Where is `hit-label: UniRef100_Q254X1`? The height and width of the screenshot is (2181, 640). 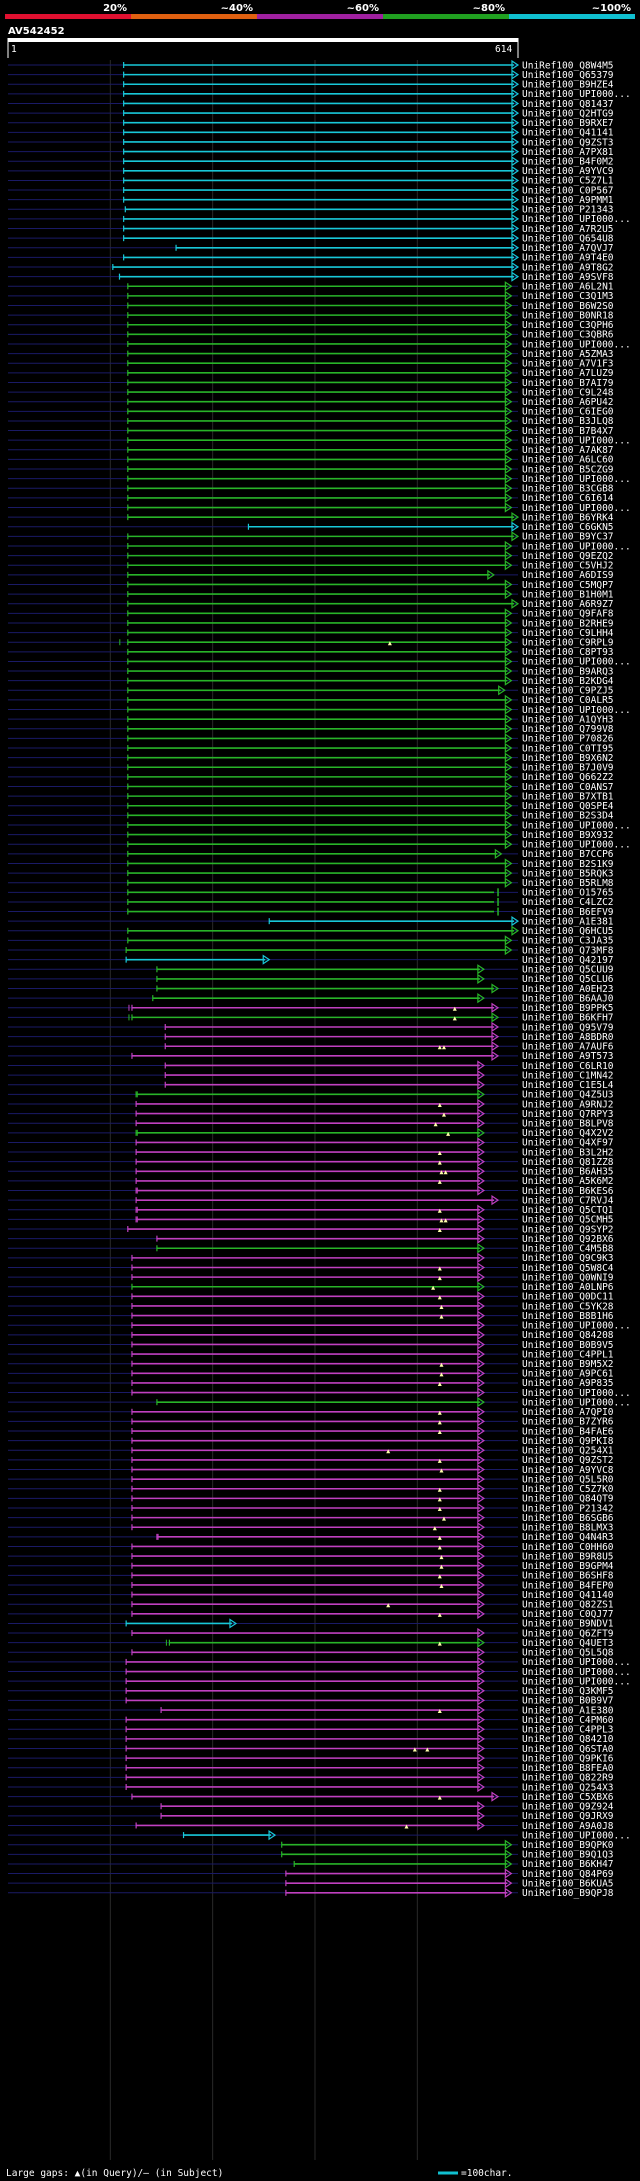 hit-label: UniRef100_Q254X1 is located at coordinates (568, 1451).